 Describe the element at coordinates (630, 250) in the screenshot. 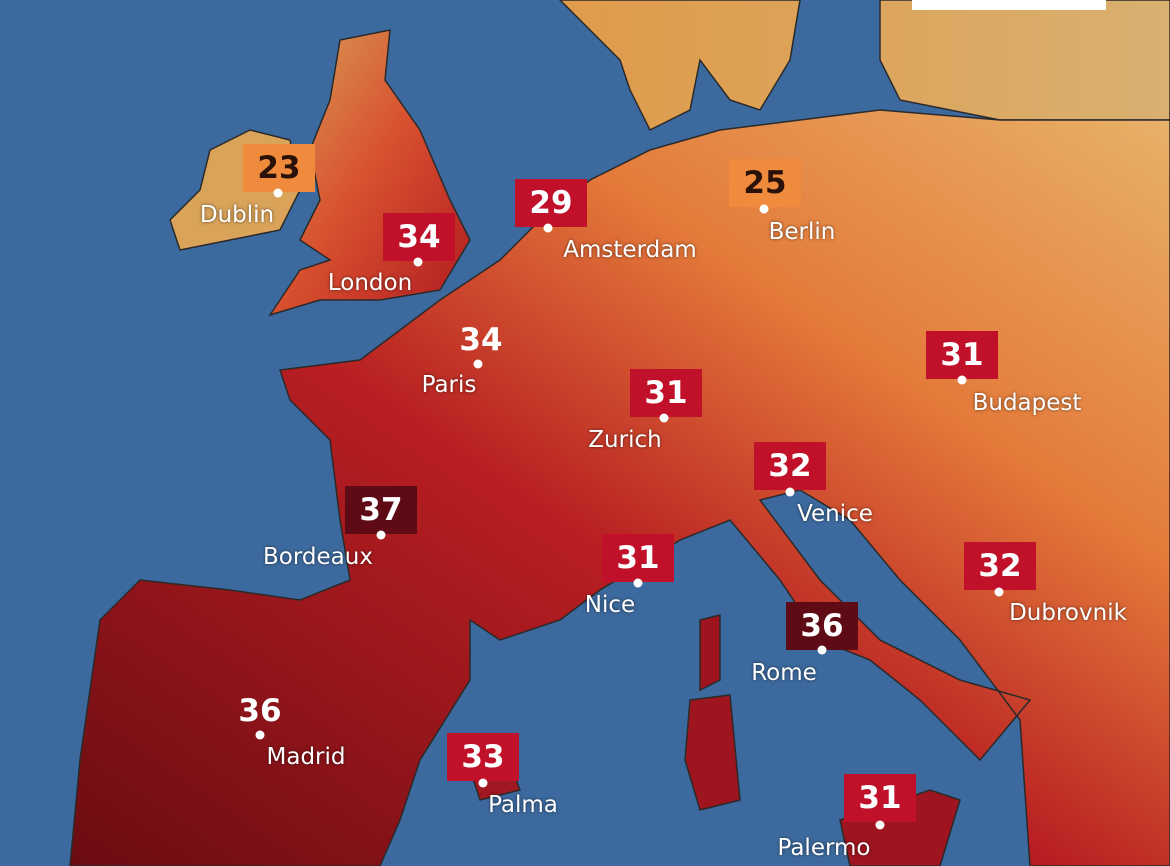

I see `city-label: Amsterdam` at that location.